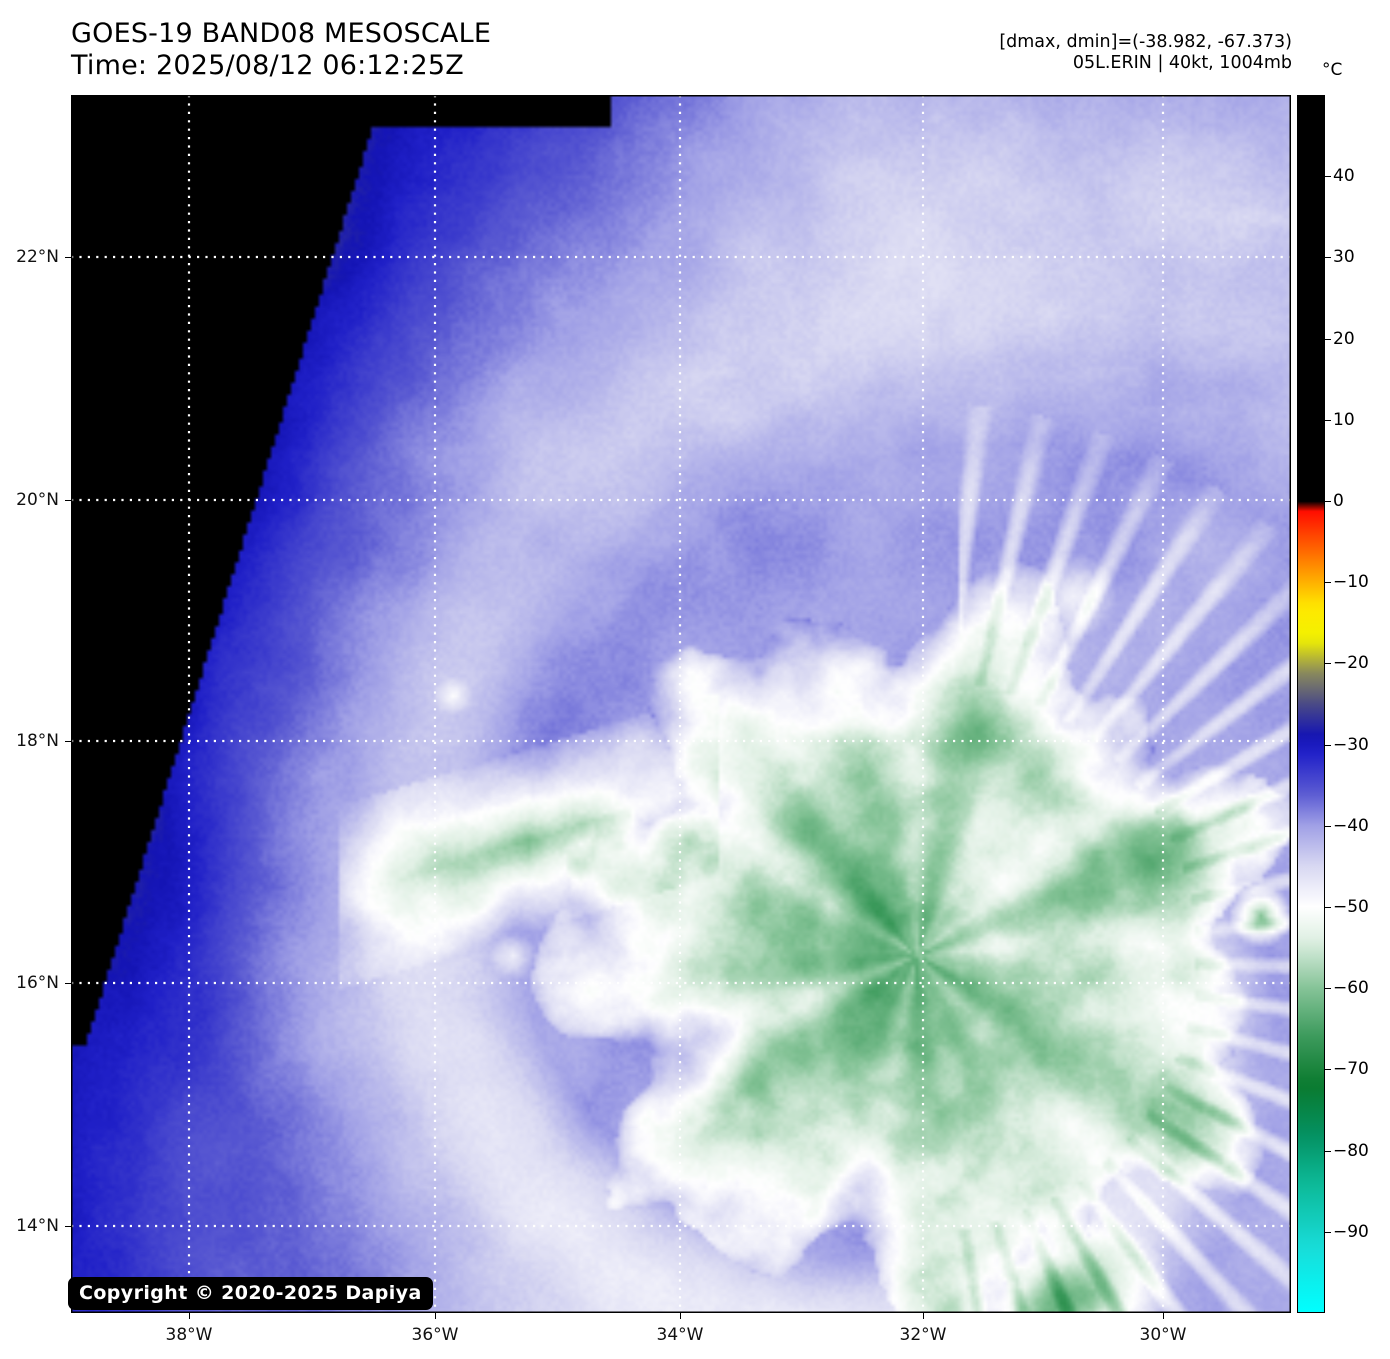 The width and height of the screenshot is (1390, 1359). Describe the element at coordinates (37, 500) in the screenshot. I see `y-axis-tick-label: 20°N` at that location.